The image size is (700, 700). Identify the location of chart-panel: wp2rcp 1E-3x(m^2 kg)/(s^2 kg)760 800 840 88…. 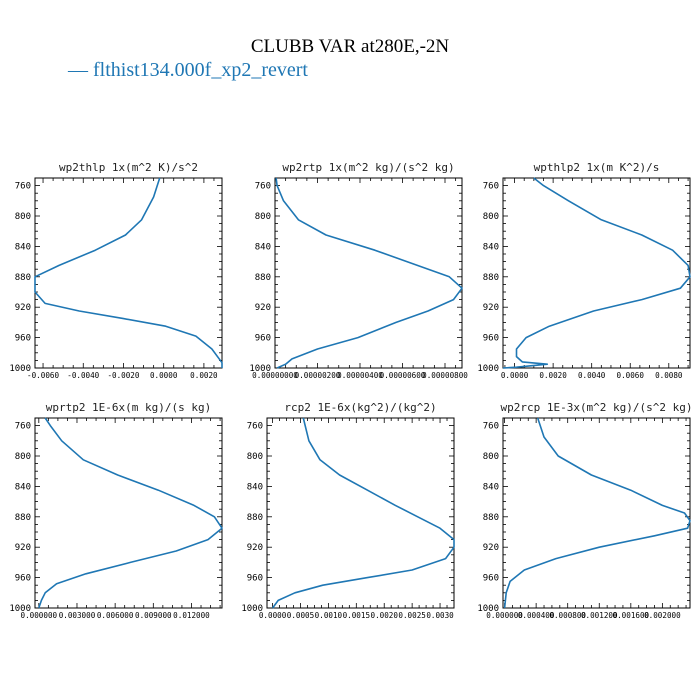
(584, 510).